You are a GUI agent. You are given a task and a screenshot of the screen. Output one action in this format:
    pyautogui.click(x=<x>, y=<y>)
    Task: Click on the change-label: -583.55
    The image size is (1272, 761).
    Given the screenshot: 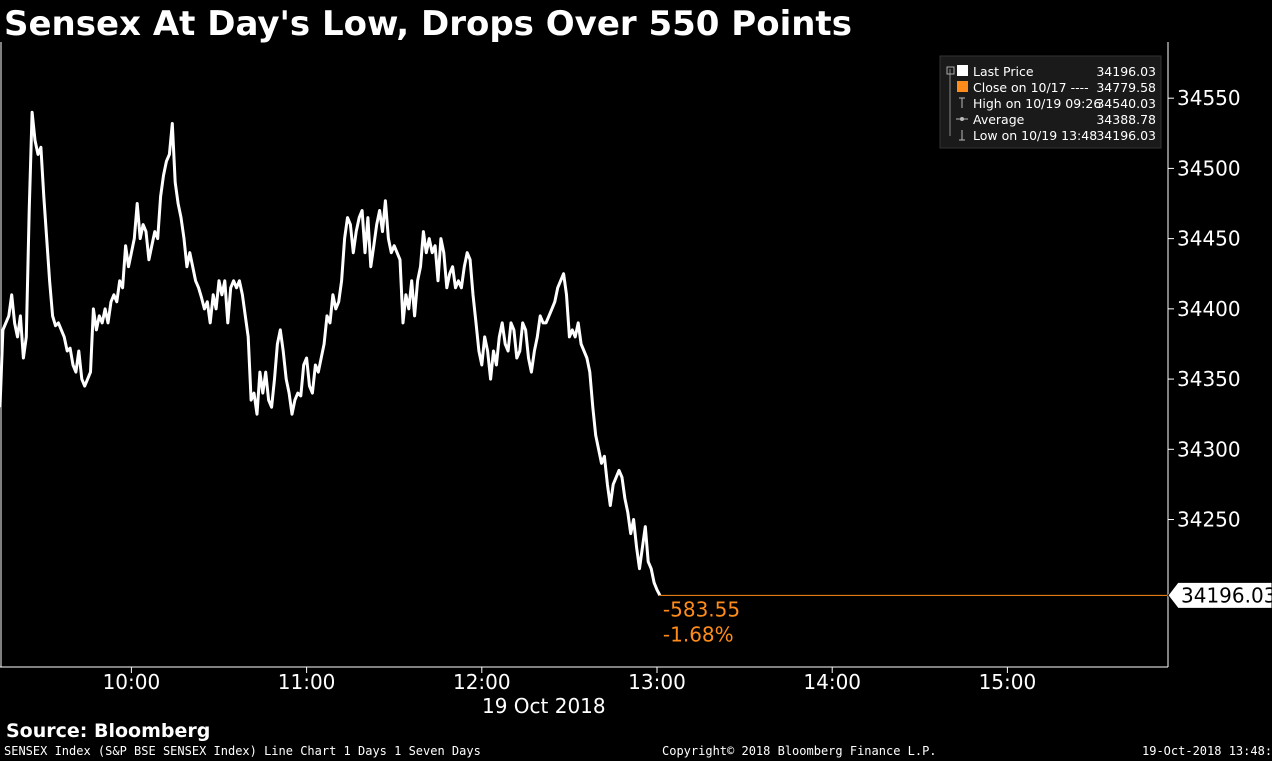 What is the action you would take?
    pyautogui.click(x=701, y=609)
    